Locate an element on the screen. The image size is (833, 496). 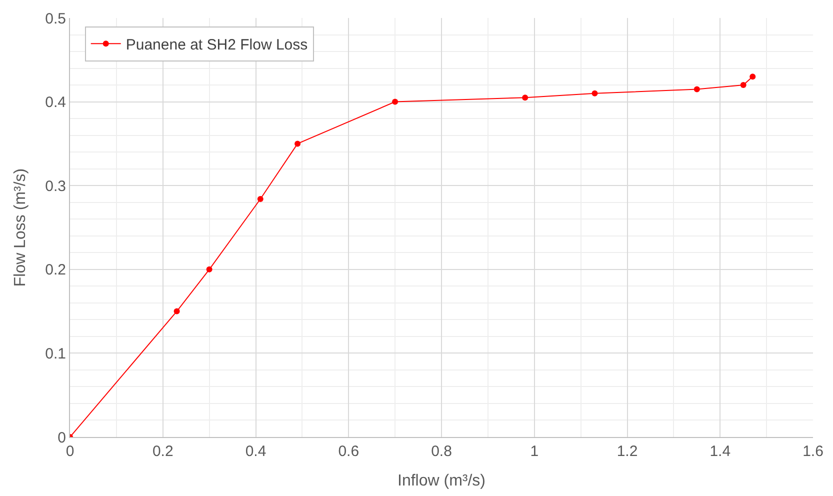
y-tick-label: 0.4 is located at coordinates (55, 103).